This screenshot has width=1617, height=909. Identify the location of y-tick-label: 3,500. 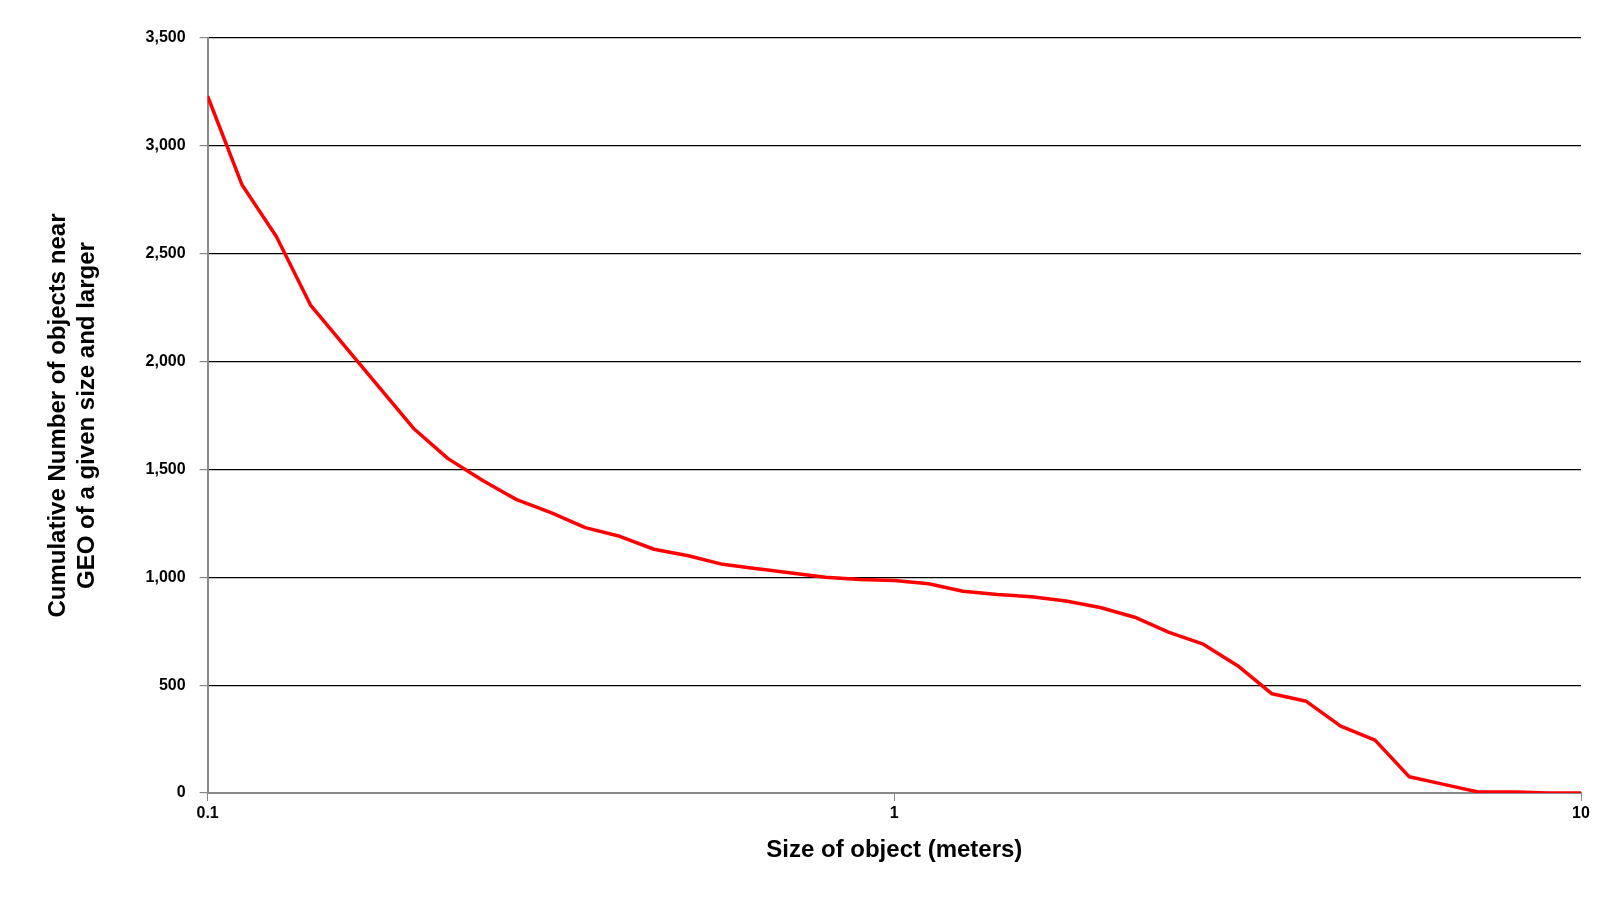
(165, 37).